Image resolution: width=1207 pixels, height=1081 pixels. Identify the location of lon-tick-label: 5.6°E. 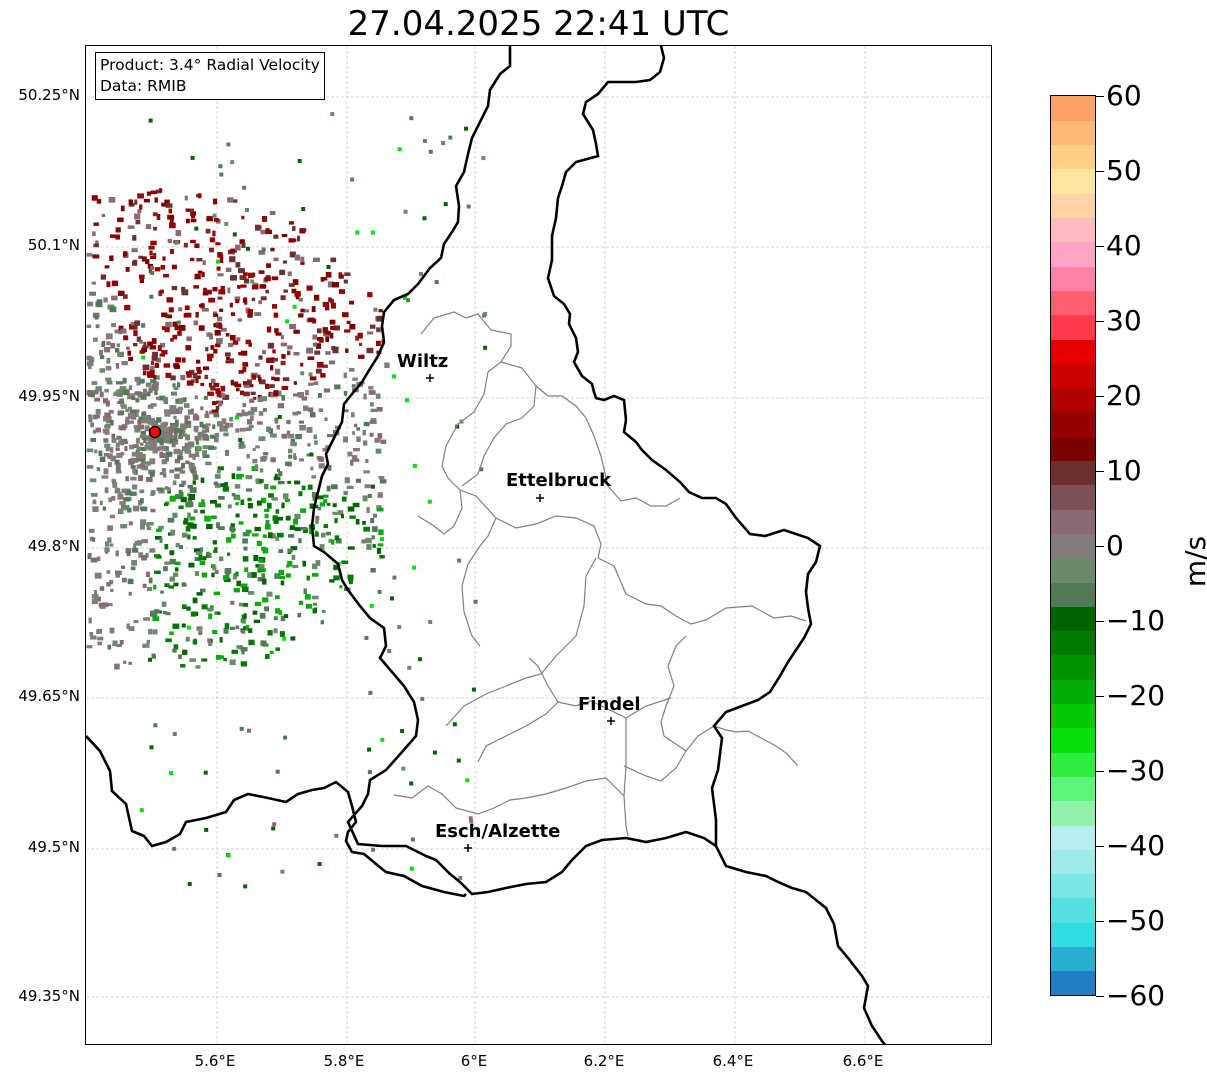
(215, 1061).